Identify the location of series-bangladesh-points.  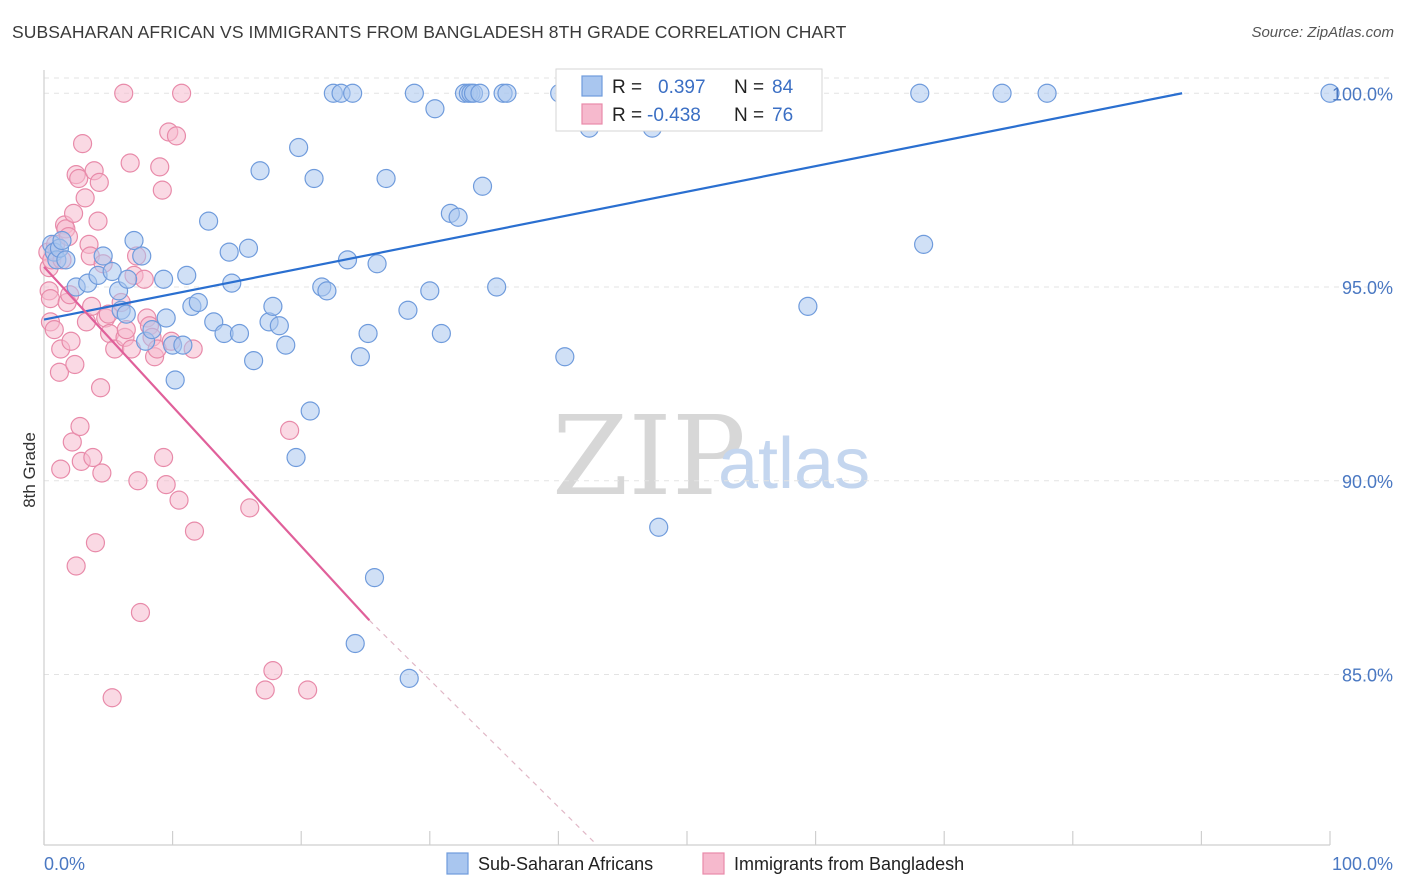
(178, 395).